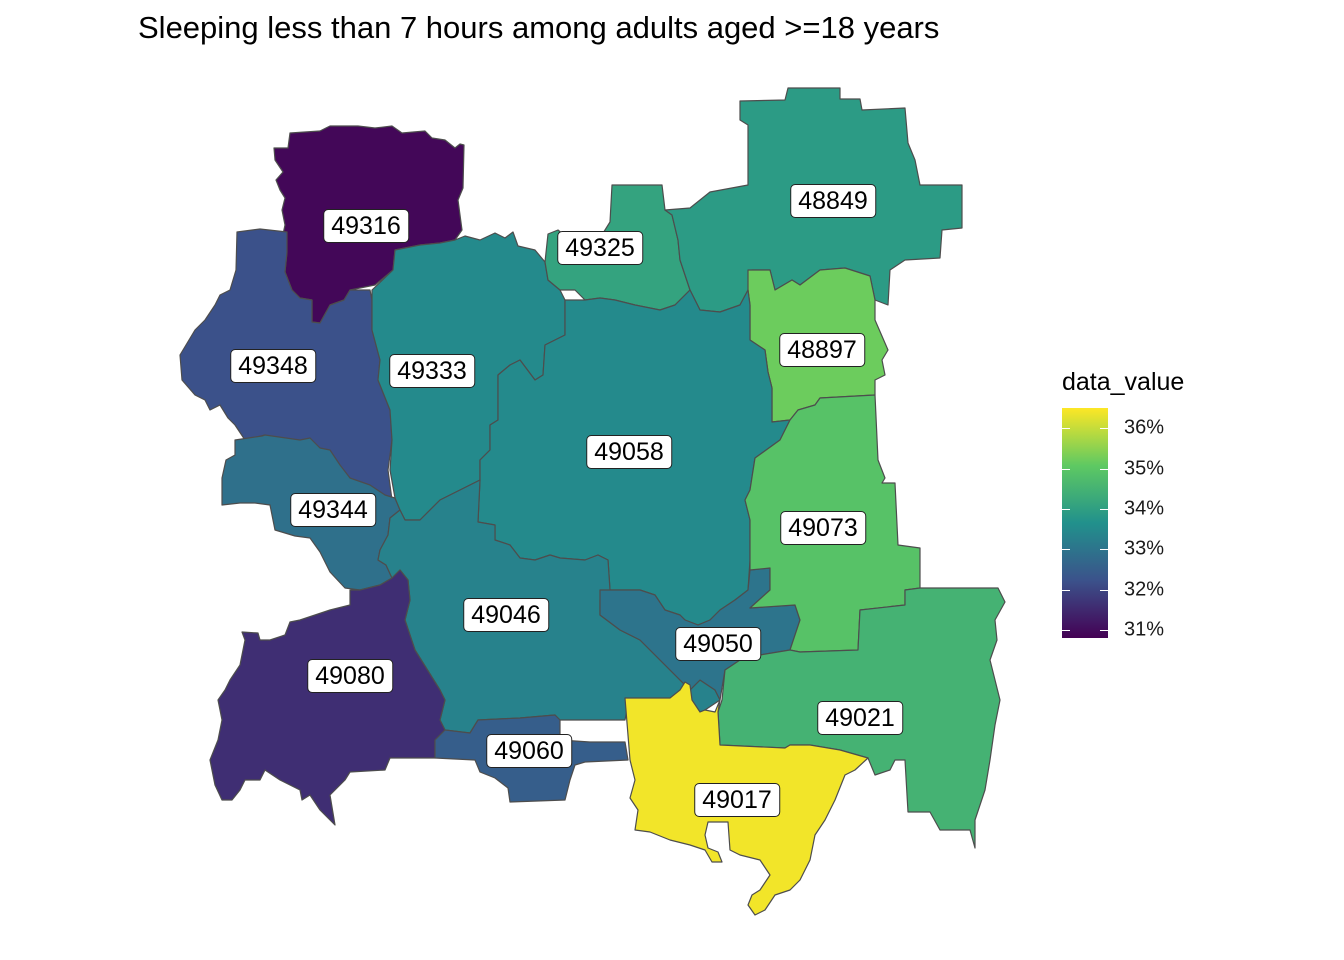  I want to click on label-49325: 49325, so click(600, 248).